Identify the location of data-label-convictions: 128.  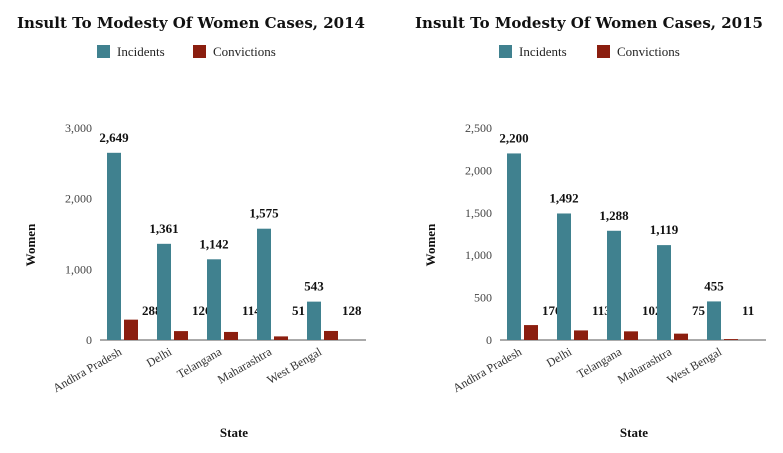
(352, 310).